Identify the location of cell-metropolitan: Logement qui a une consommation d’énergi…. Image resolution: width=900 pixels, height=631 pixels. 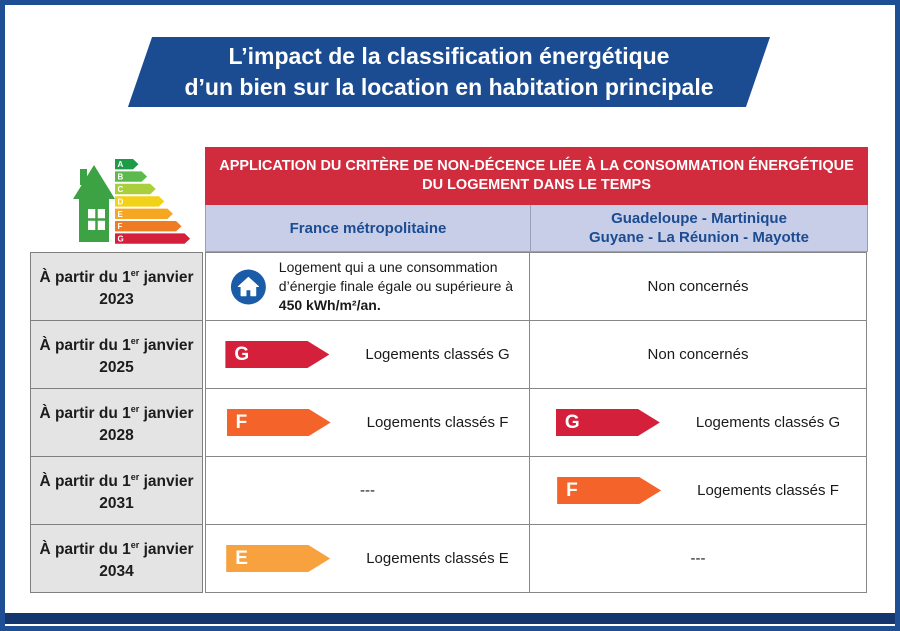
(367, 286).